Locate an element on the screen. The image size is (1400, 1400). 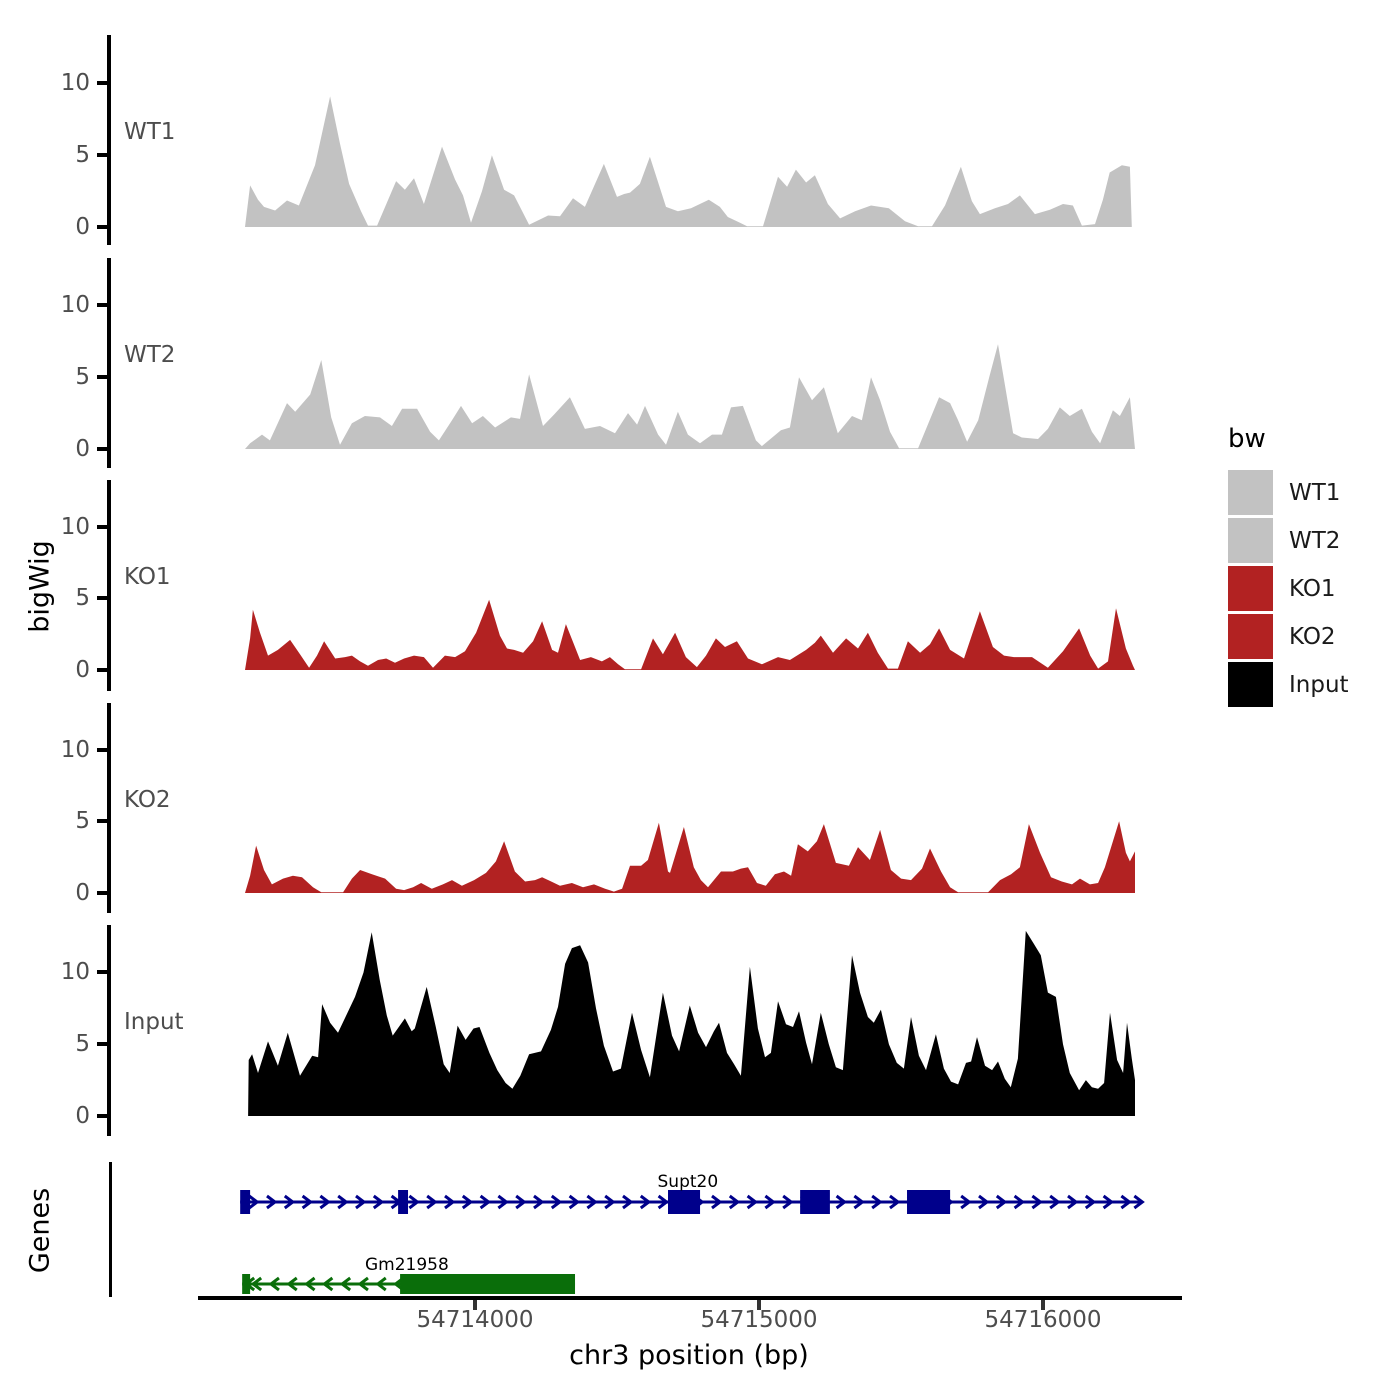
genes-axis-line is located at coordinates (110, 1229).